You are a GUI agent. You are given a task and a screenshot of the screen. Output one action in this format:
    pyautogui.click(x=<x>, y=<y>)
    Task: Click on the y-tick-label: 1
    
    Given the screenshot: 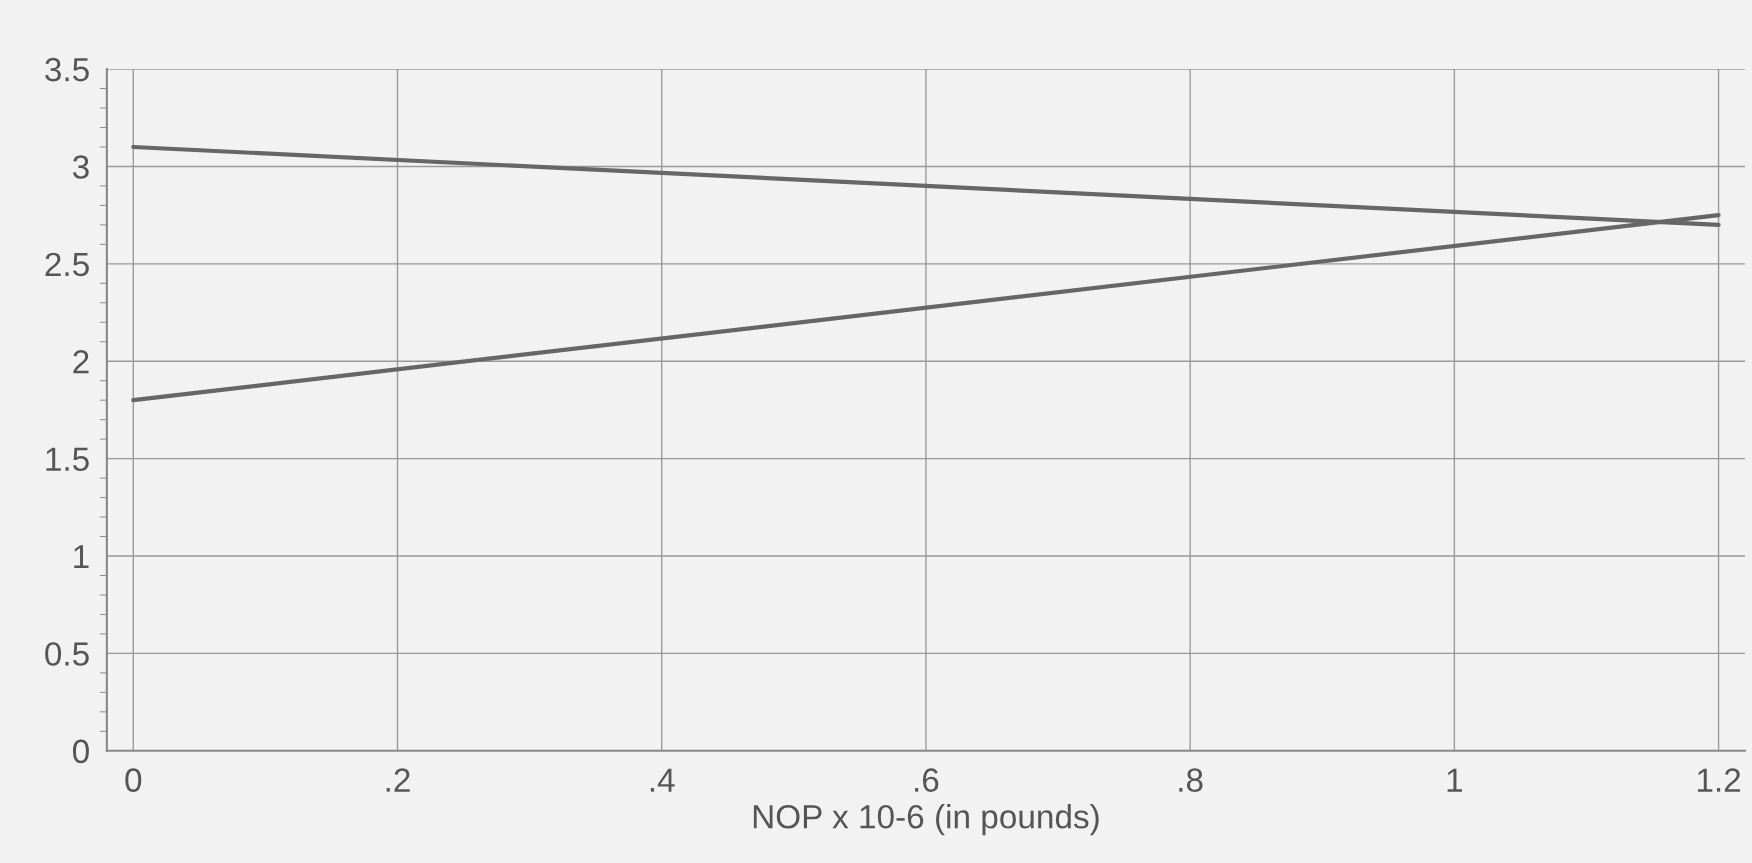 What is the action you would take?
    pyautogui.click(x=81, y=557)
    